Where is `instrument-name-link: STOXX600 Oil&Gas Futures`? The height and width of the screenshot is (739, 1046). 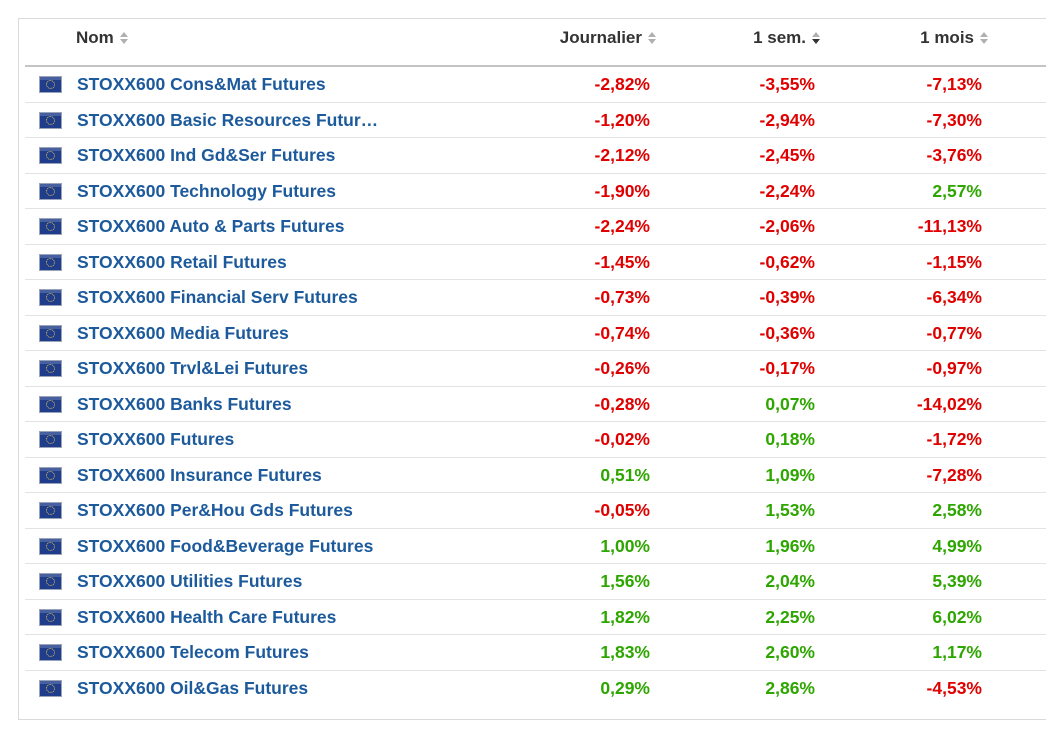 instrument-name-link: STOXX600 Oil&Gas Futures is located at coordinates (193, 687).